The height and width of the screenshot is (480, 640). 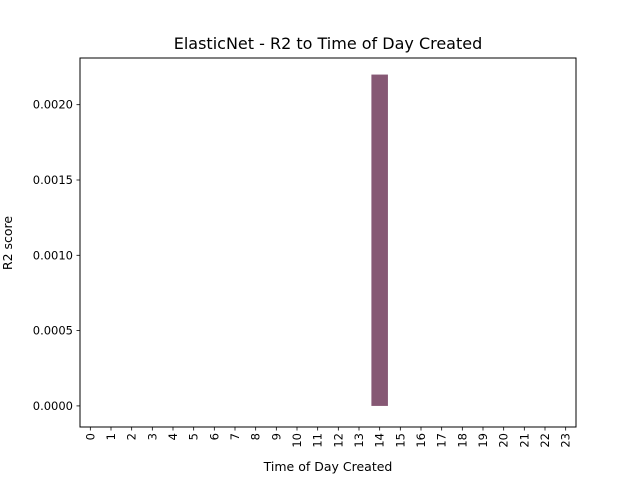 I want to click on x-tick-label-22: 22, so click(x=545, y=440).